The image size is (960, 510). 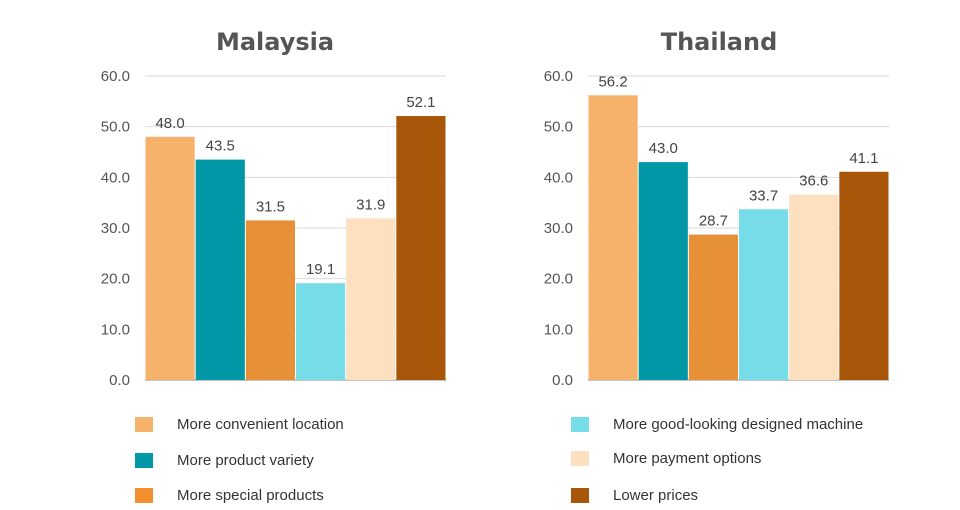 What do you see at coordinates (320, 269) in the screenshot?
I see `data-label: 19.1` at bounding box center [320, 269].